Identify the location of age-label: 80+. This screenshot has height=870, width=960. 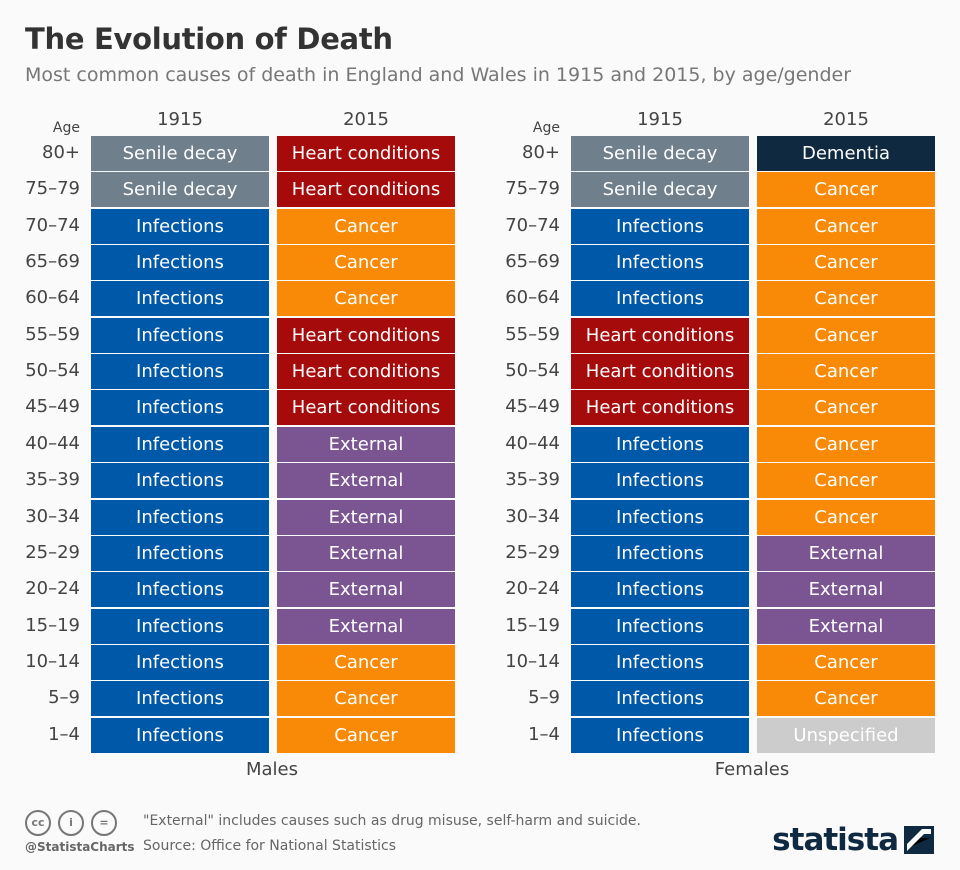
(541, 152).